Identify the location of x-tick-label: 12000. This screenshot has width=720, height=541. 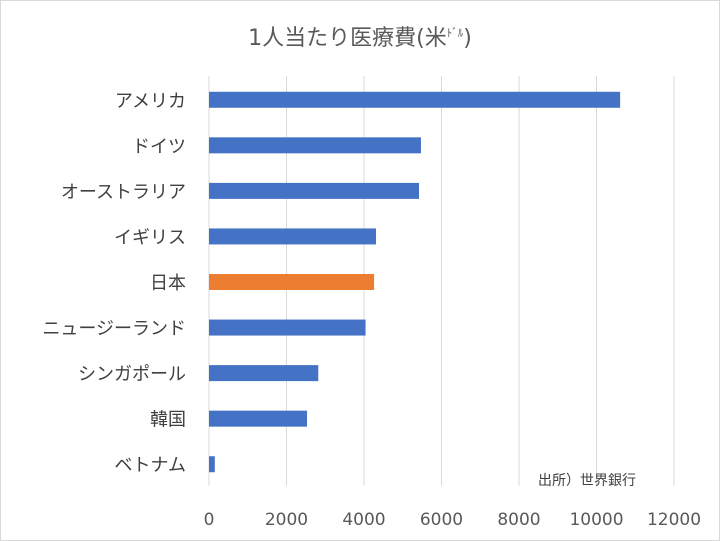
(674, 520).